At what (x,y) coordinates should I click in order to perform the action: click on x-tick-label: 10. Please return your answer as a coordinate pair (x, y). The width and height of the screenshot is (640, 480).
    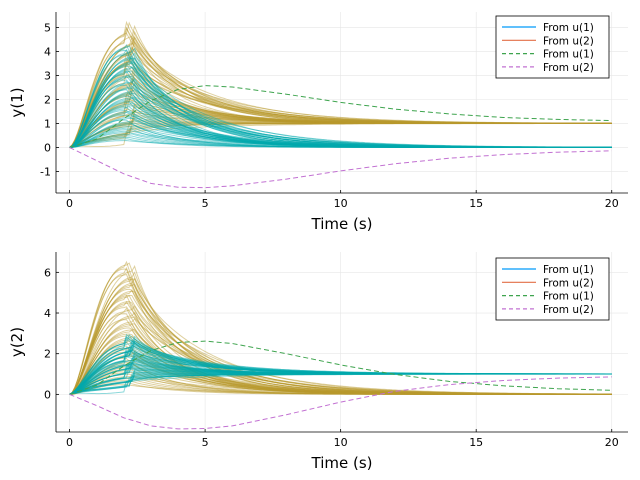
    Looking at the image, I should click on (341, 442).